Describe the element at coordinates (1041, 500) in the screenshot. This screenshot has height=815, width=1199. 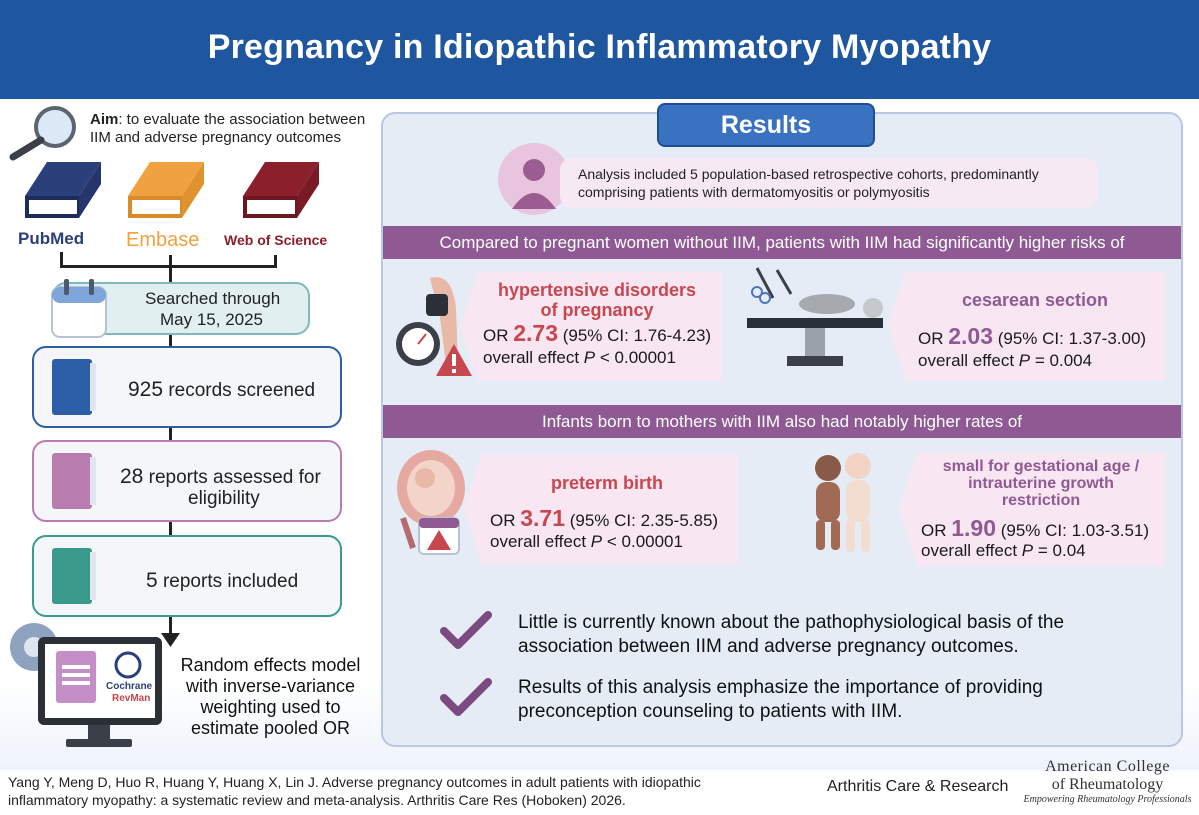
I see `outcome-title-line: restriction` at that location.